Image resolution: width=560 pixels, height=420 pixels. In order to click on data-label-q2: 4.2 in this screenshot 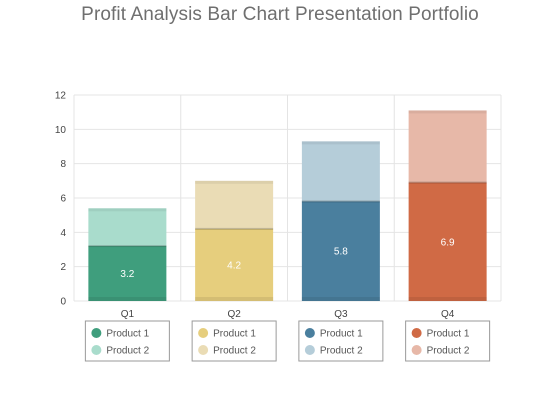, I will do `click(234, 265)`.